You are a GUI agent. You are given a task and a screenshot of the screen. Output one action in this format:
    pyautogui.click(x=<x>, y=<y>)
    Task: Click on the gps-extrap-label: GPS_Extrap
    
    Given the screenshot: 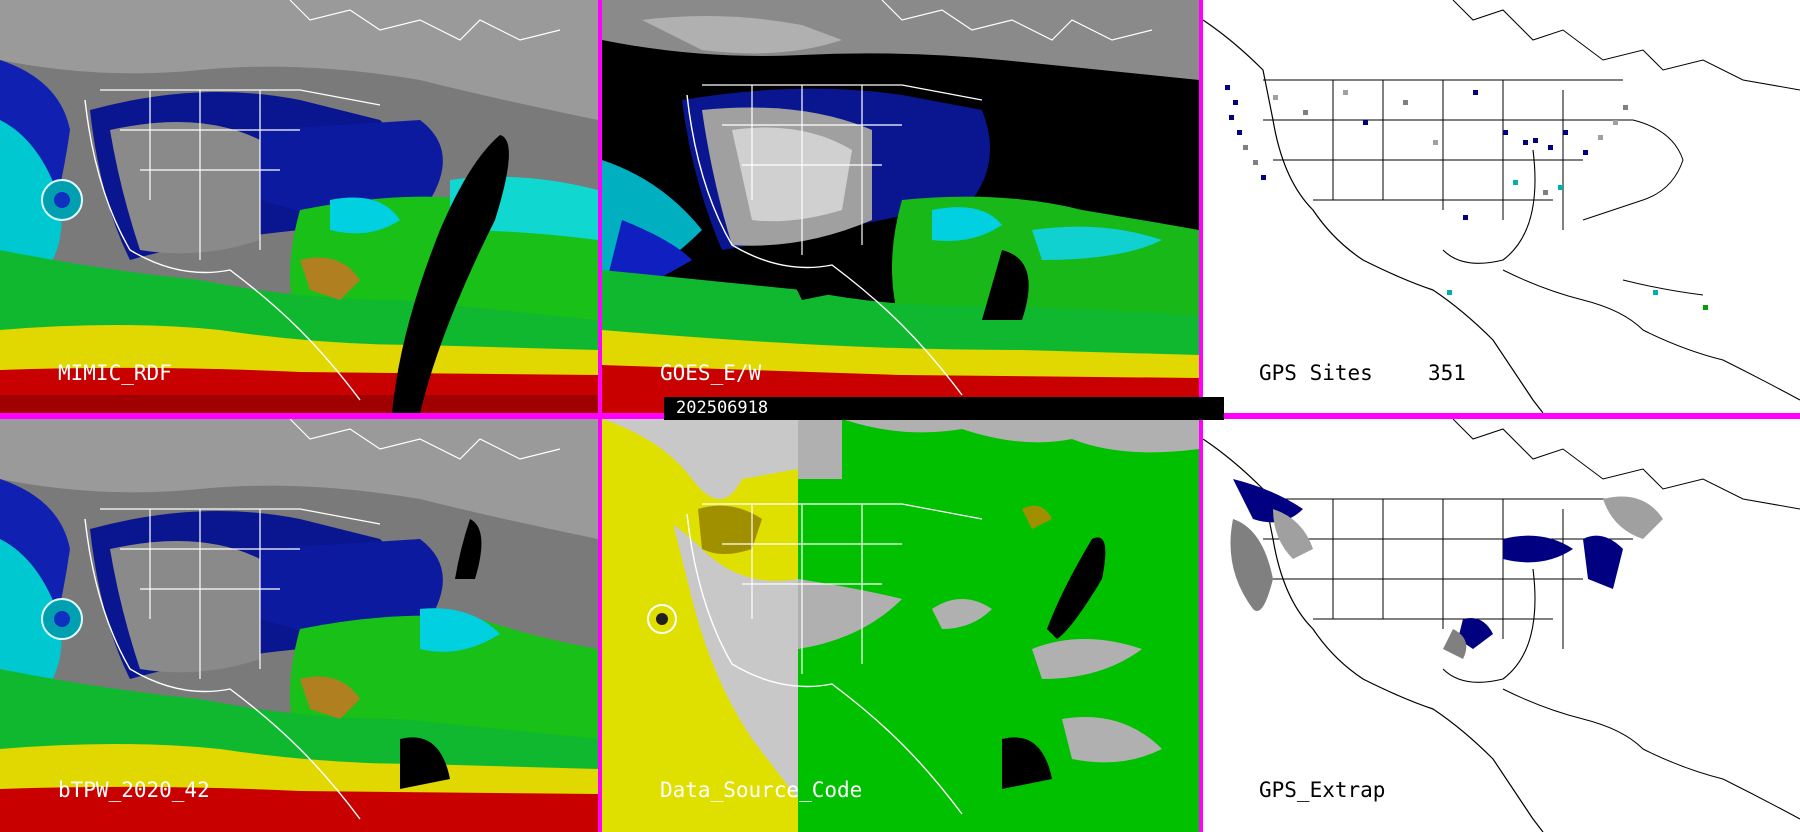 What is the action you would take?
    pyautogui.click(x=1322, y=790)
    